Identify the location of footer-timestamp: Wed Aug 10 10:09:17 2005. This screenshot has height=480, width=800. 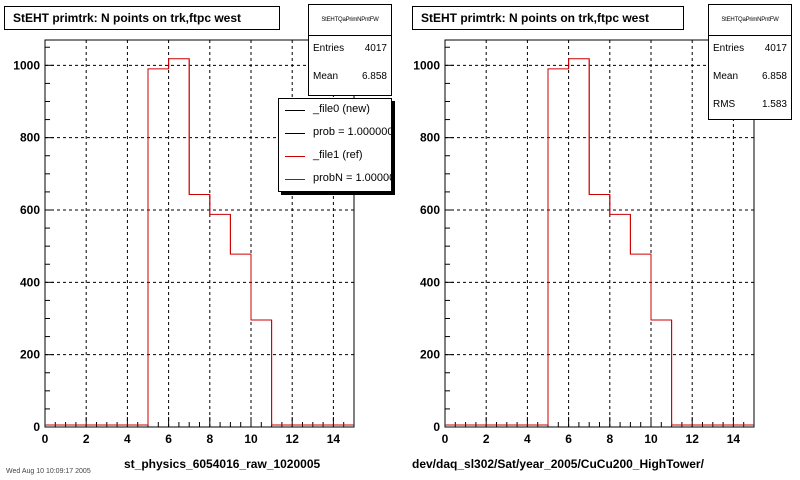
(48, 471).